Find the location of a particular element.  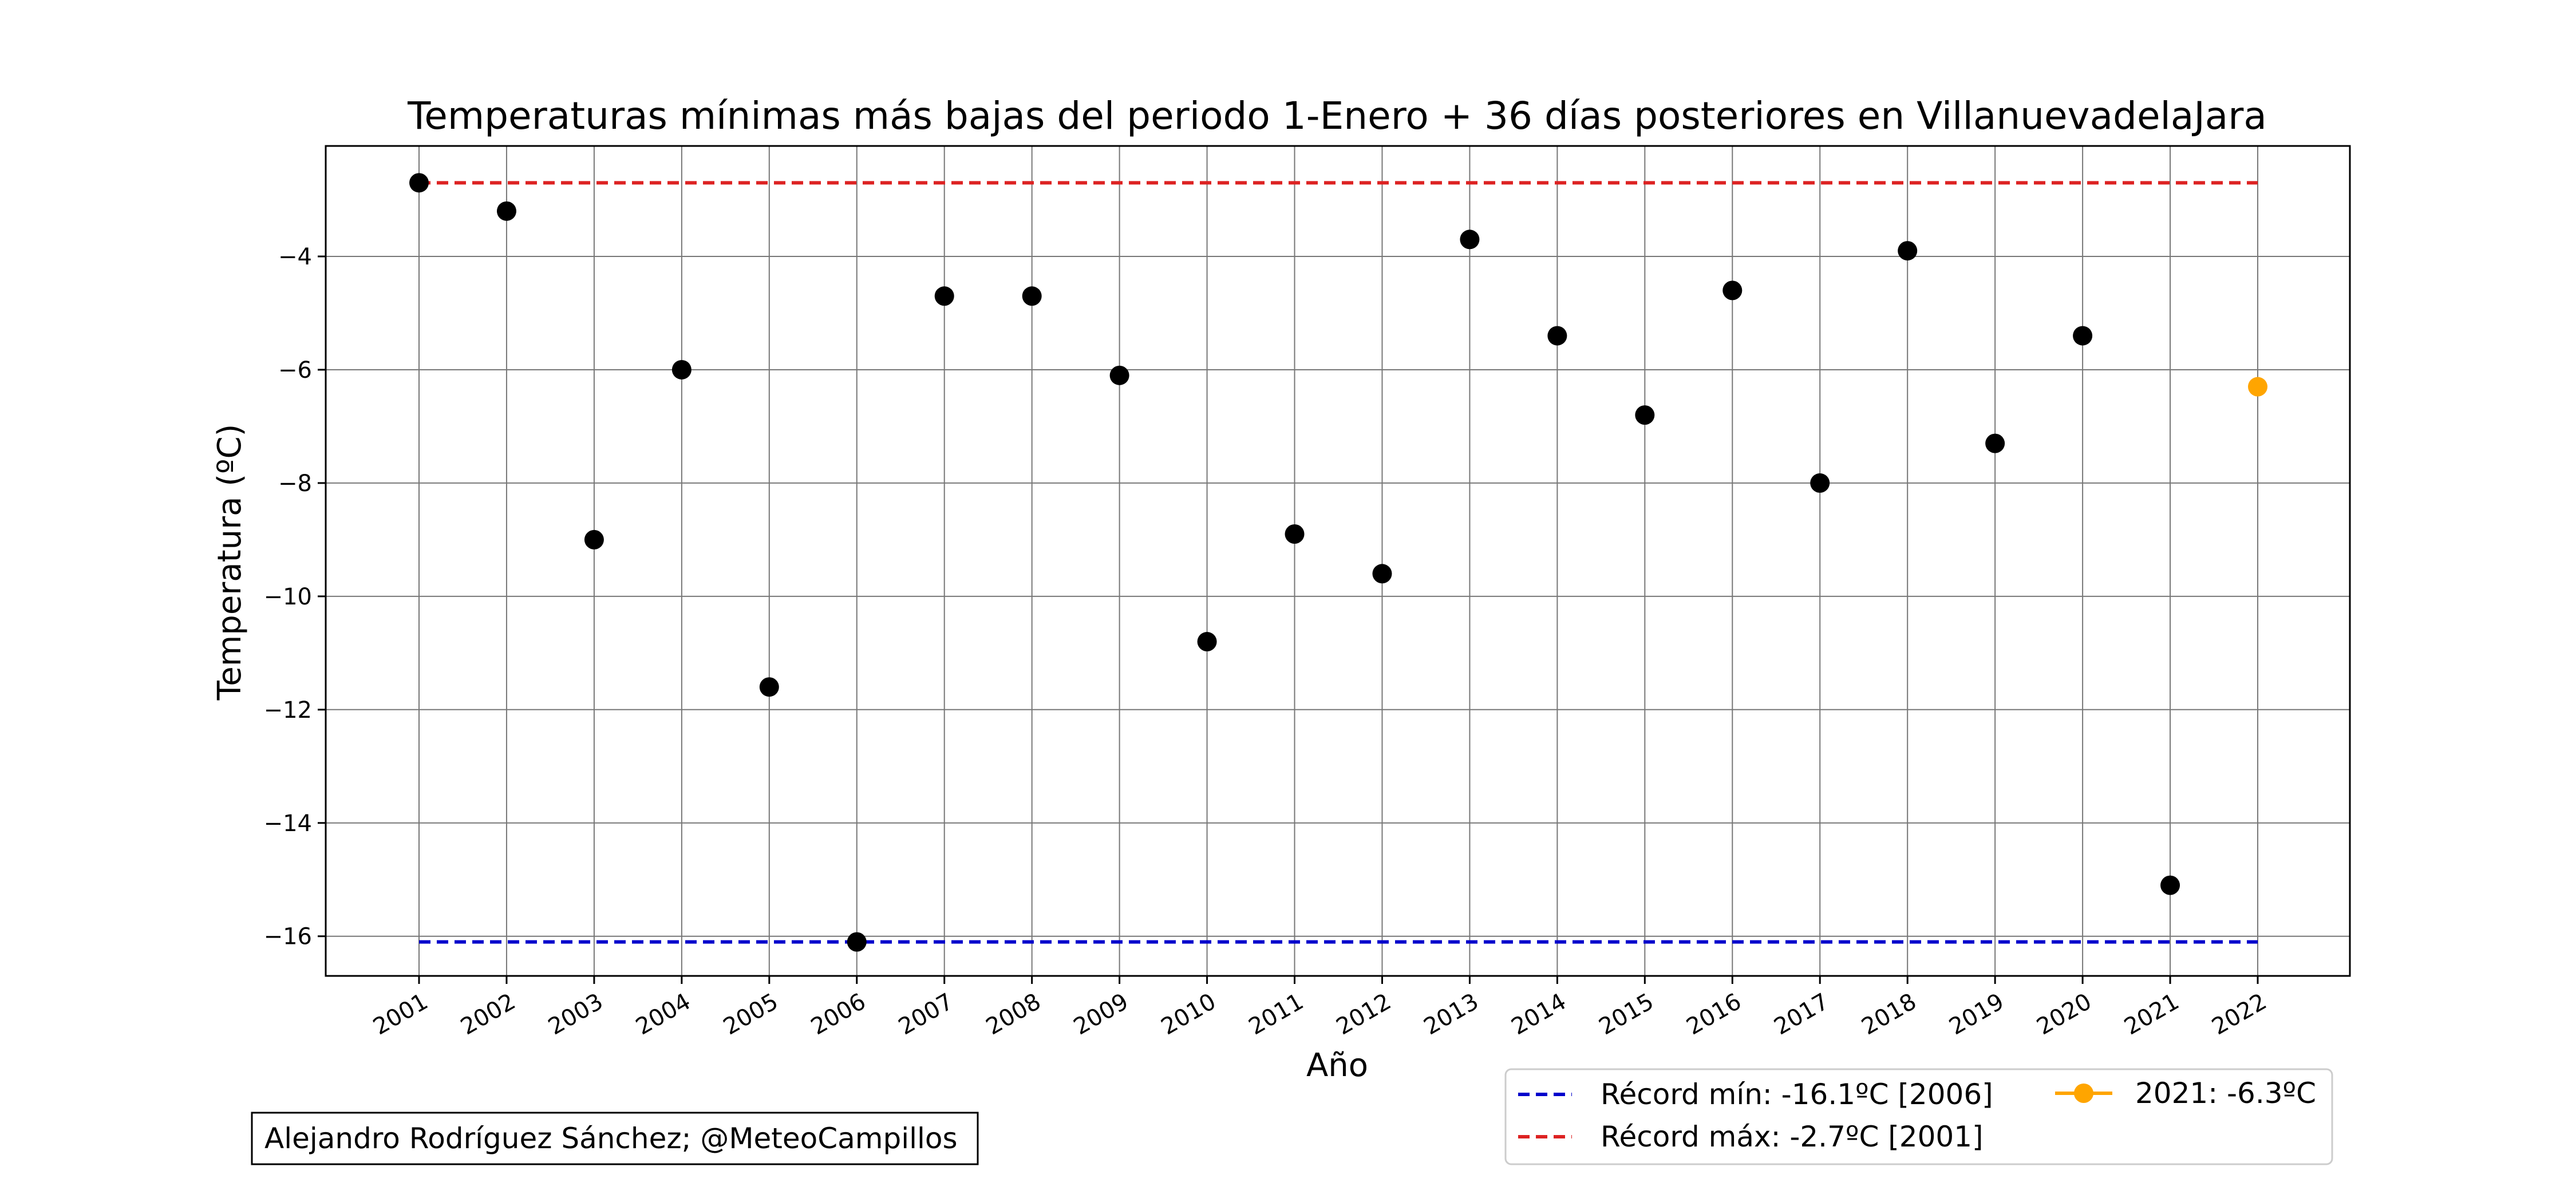

legend-swatch-current-marker is located at coordinates (2083, 1094).